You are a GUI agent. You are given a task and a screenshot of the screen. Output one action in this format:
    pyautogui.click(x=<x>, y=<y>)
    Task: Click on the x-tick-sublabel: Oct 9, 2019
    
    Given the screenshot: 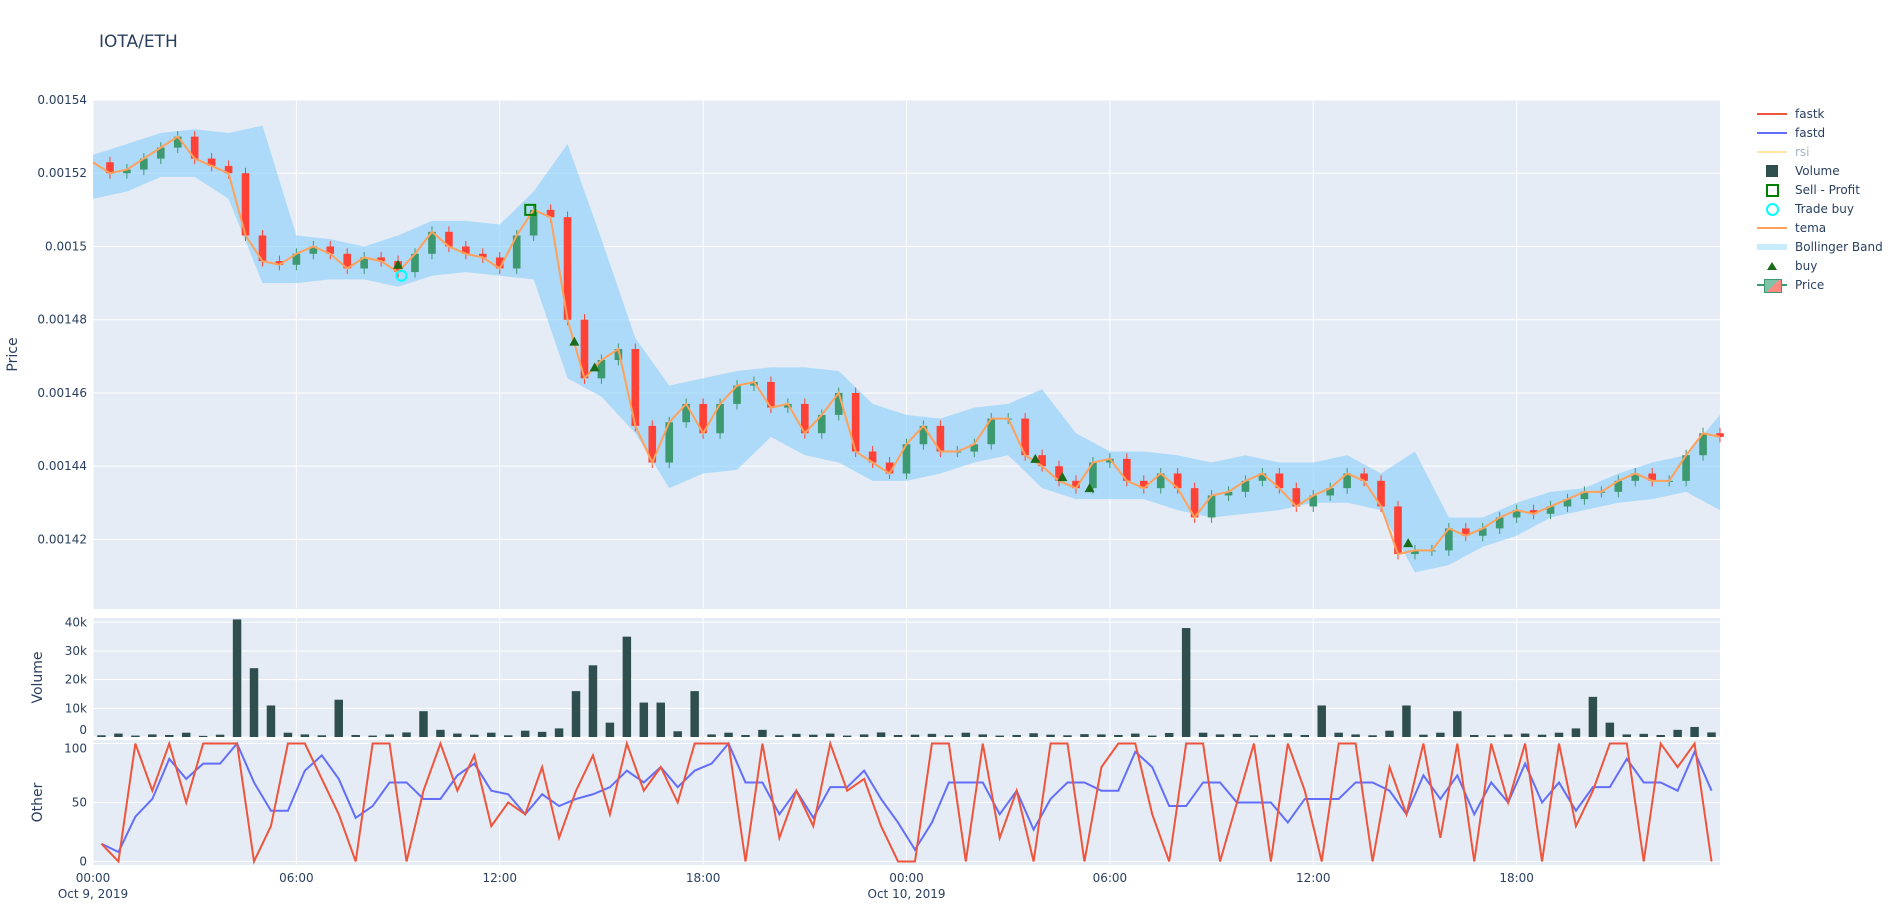 What is the action you would take?
    pyautogui.click(x=93, y=894)
    